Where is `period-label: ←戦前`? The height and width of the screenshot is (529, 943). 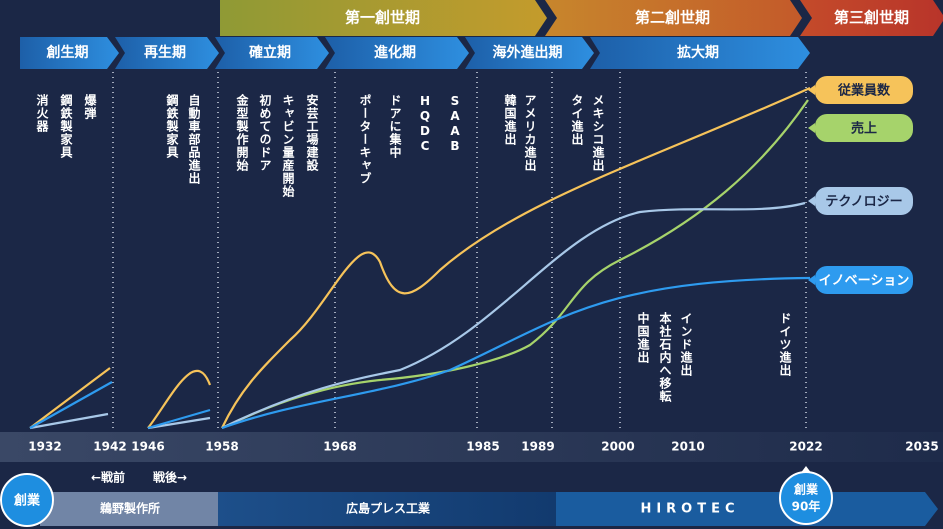
period-label: ←戦前 is located at coordinates (108, 477).